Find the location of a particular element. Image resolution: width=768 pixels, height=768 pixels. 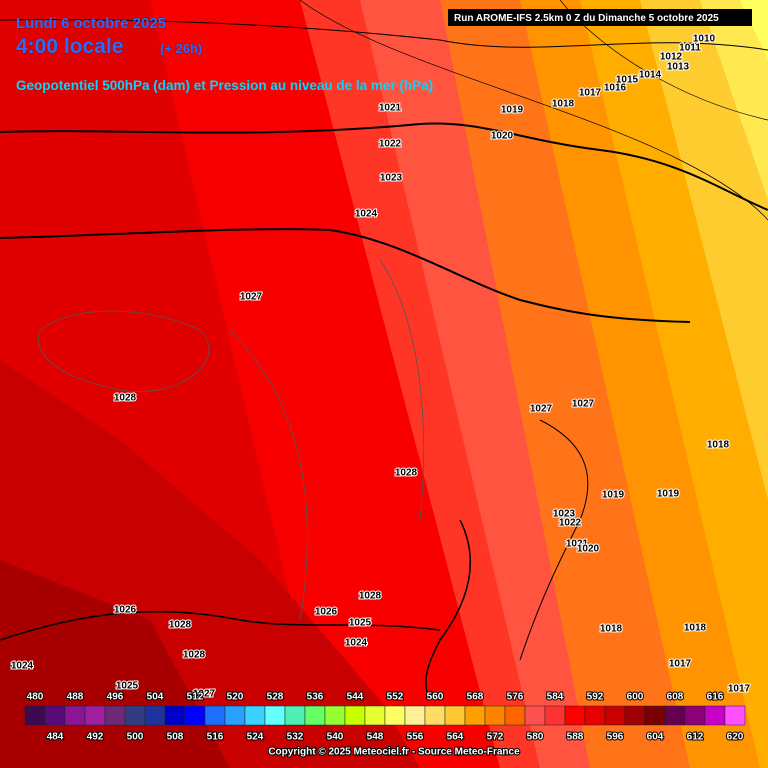

scale-label-bottom: 524 is located at coordinates (255, 737).